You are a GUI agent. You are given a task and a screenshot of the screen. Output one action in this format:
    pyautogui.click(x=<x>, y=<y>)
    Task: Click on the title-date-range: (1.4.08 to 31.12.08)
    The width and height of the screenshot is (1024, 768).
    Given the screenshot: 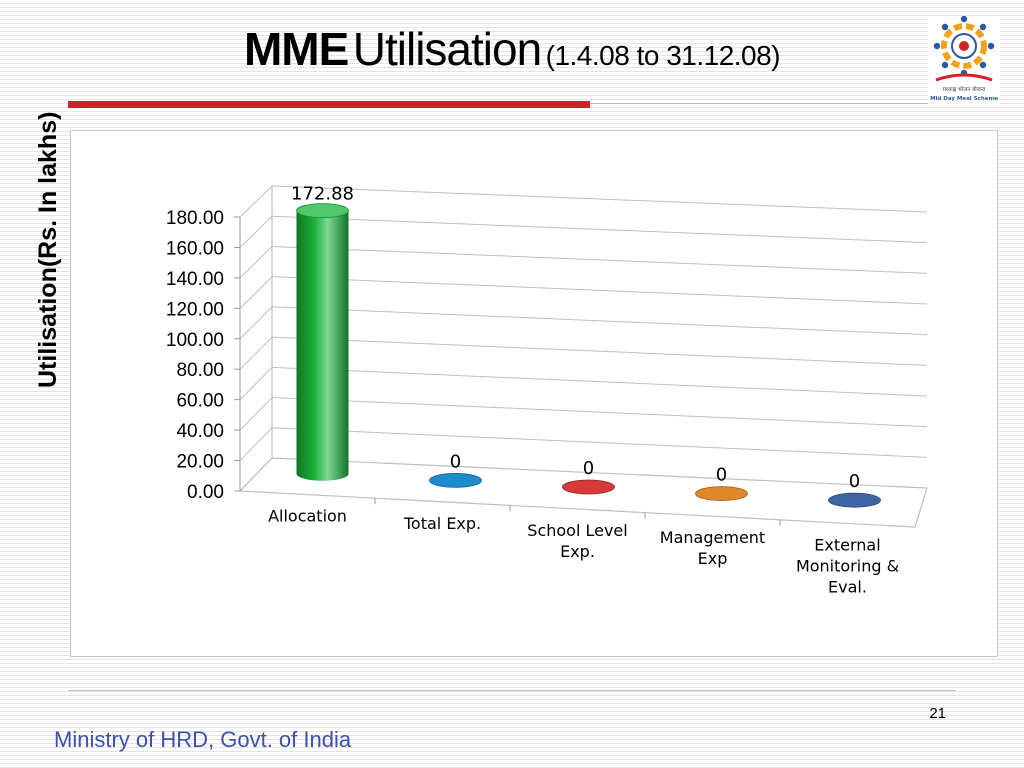 What is the action you would take?
    pyautogui.click(x=663, y=55)
    